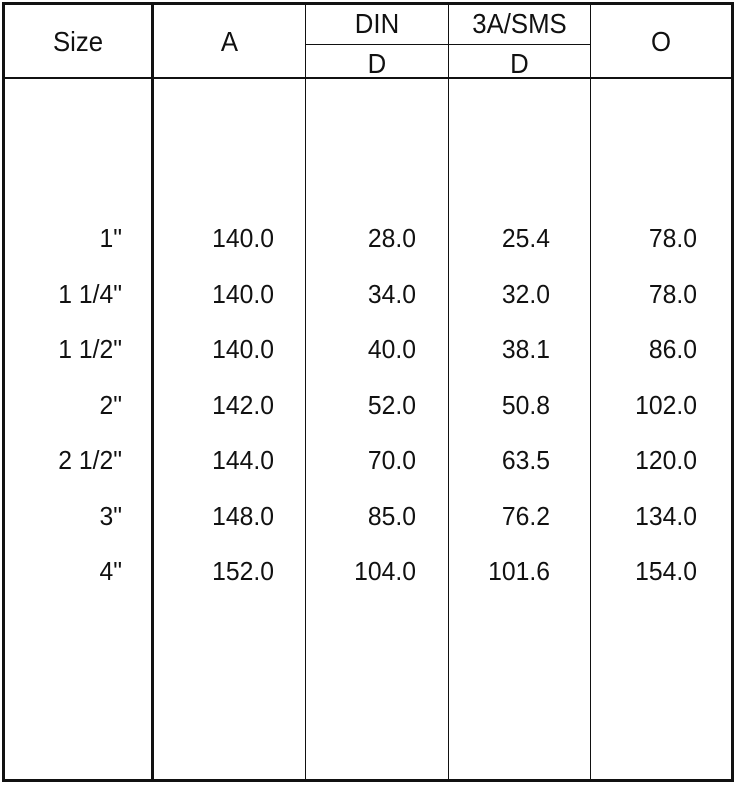 The width and height of the screenshot is (737, 785). What do you see at coordinates (525, 238) in the screenshot?
I see `sms-d-cell: 25.4` at bounding box center [525, 238].